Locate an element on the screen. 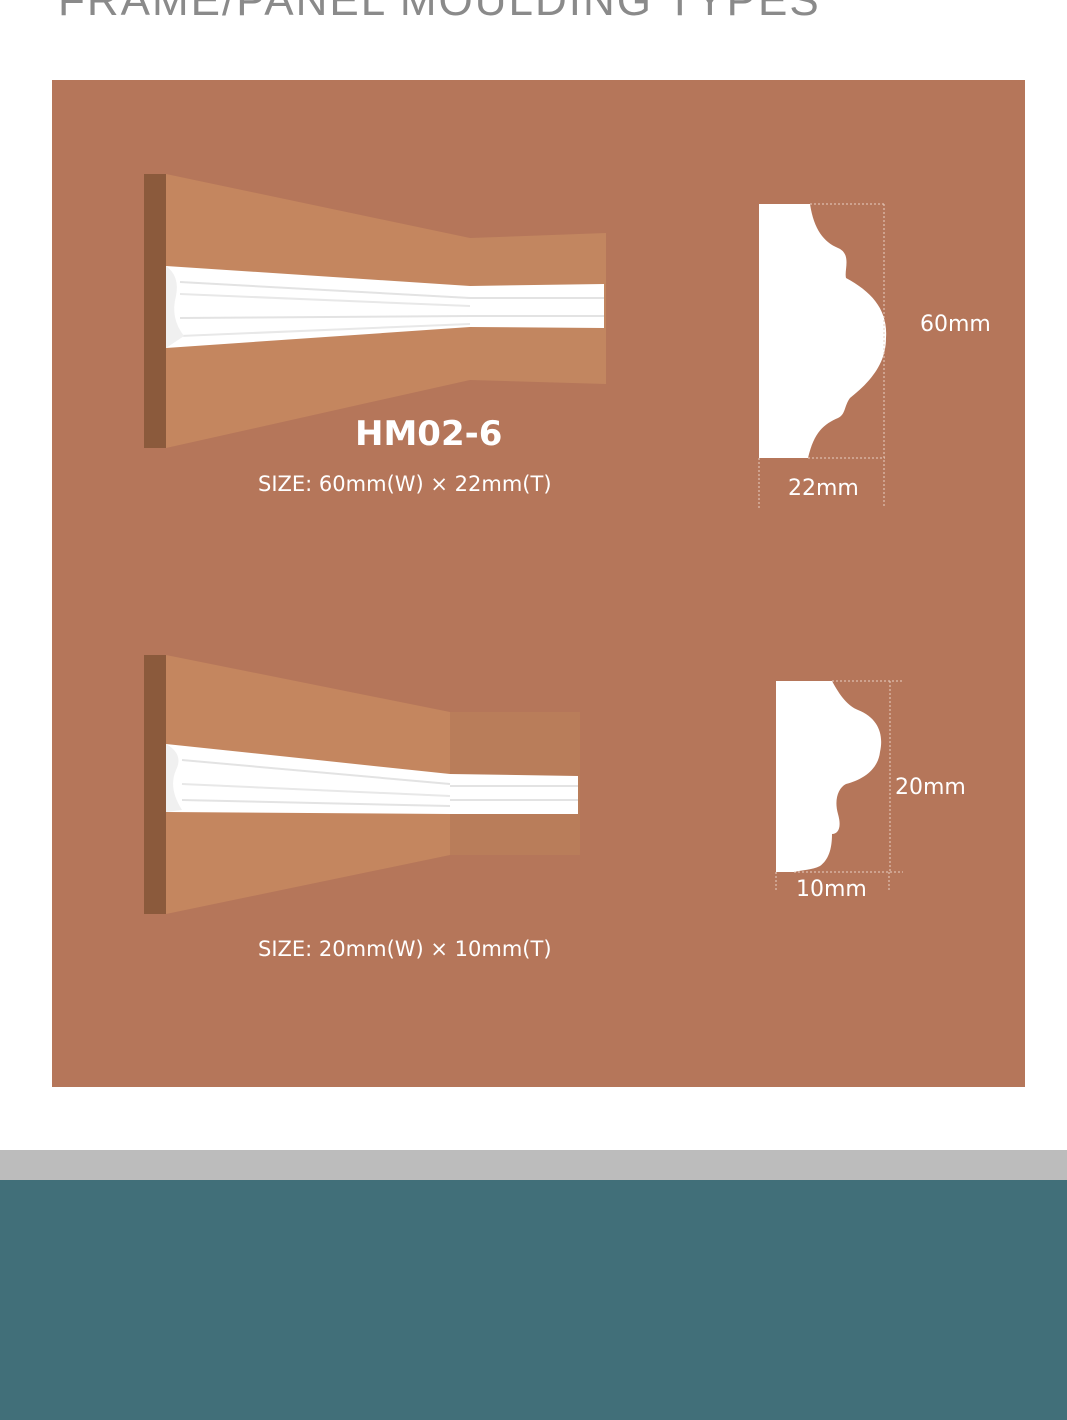  product-size: SIZE: 20mm(W) × 10mm(T) is located at coordinates (405, 949).